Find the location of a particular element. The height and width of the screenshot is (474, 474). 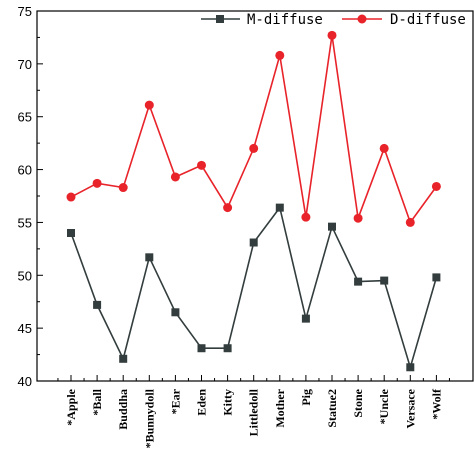

x-tick-label: *Wolf is located at coordinates (436, 404).